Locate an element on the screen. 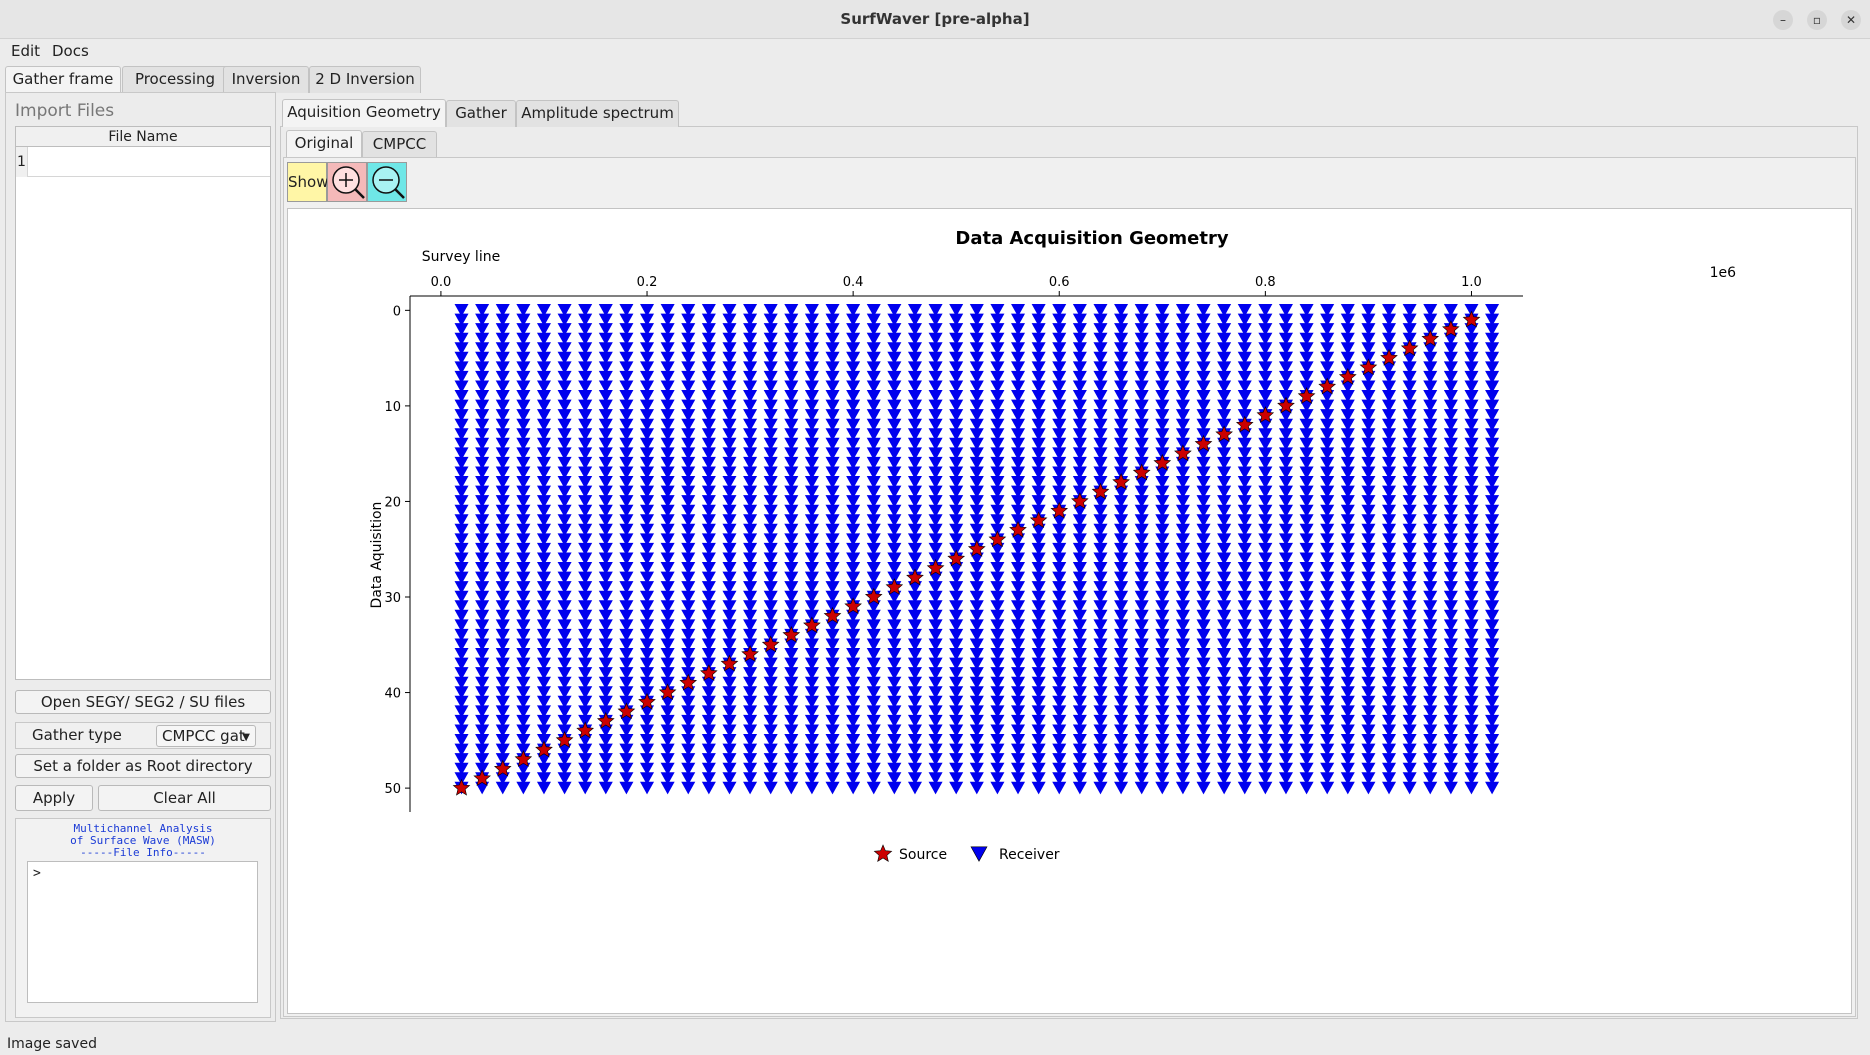  clear-all-button: Clear All is located at coordinates (184, 798).